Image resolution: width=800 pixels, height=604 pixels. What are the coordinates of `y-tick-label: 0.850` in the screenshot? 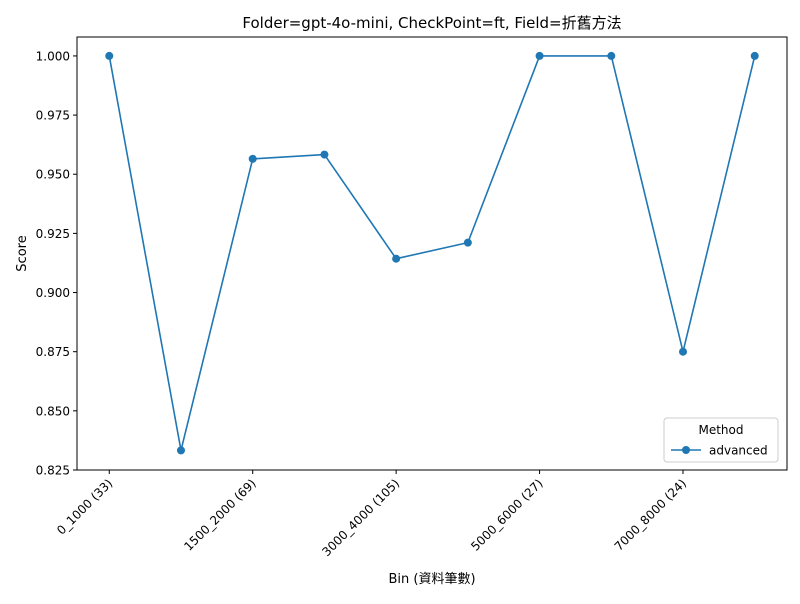 It's located at (53, 411).